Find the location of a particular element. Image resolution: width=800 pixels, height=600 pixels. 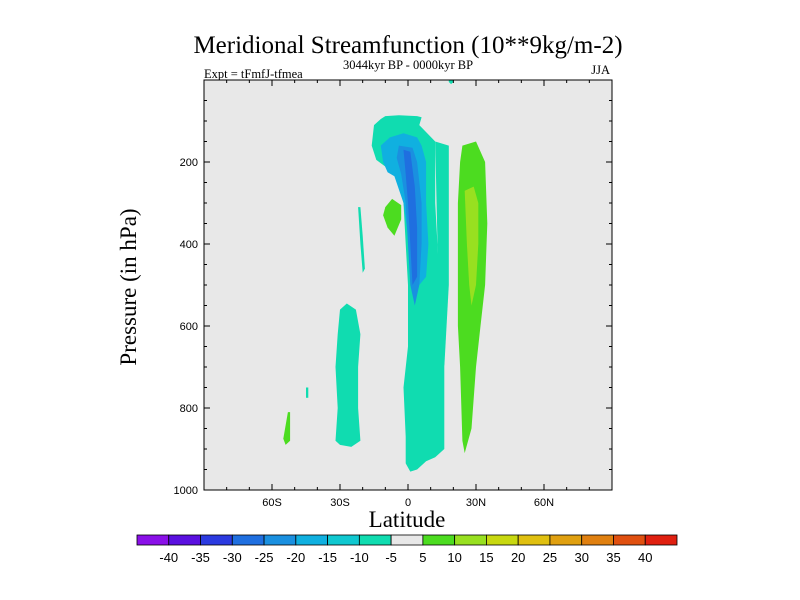

colorbar-label: 30 is located at coordinates (581, 557).